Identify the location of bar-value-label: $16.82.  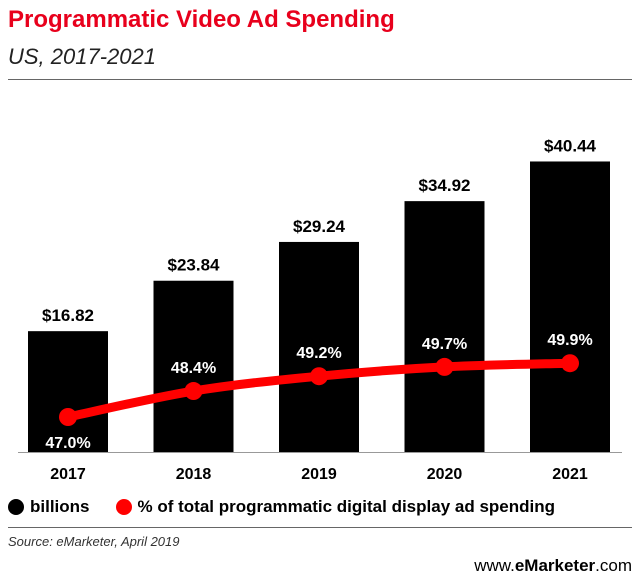
(68, 315).